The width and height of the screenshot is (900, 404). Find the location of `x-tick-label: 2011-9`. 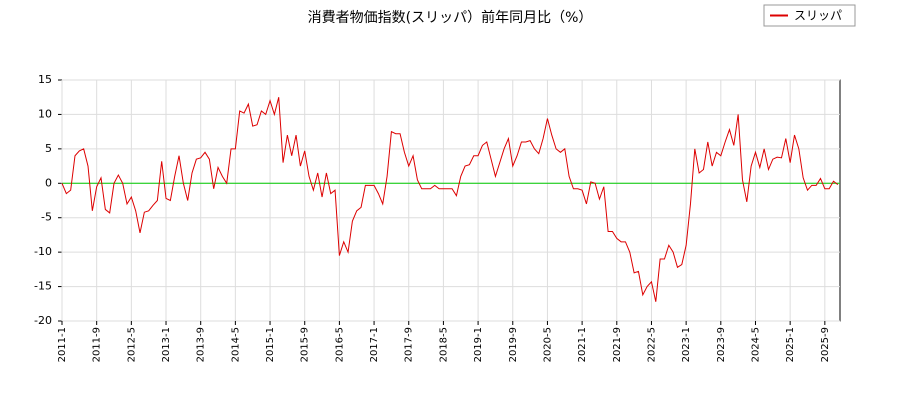

x-tick-label: 2011-9 is located at coordinates (97, 344).